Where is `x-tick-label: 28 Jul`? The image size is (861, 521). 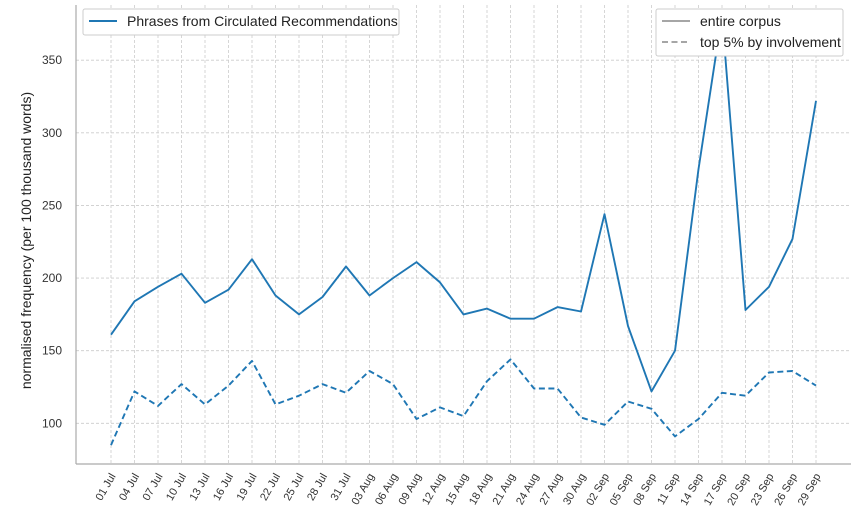 x-tick-label: 28 Jul is located at coordinates (317, 487).